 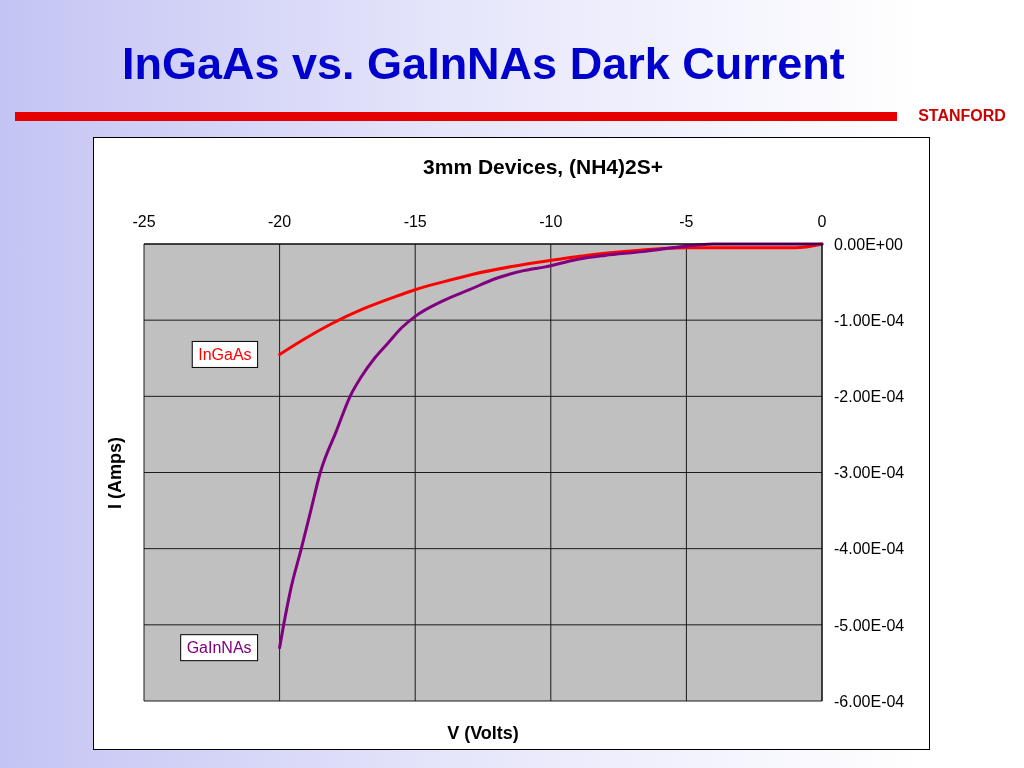 What do you see at coordinates (144, 221) in the screenshot?
I see `x-tick-label: -25` at bounding box center [144, 221].